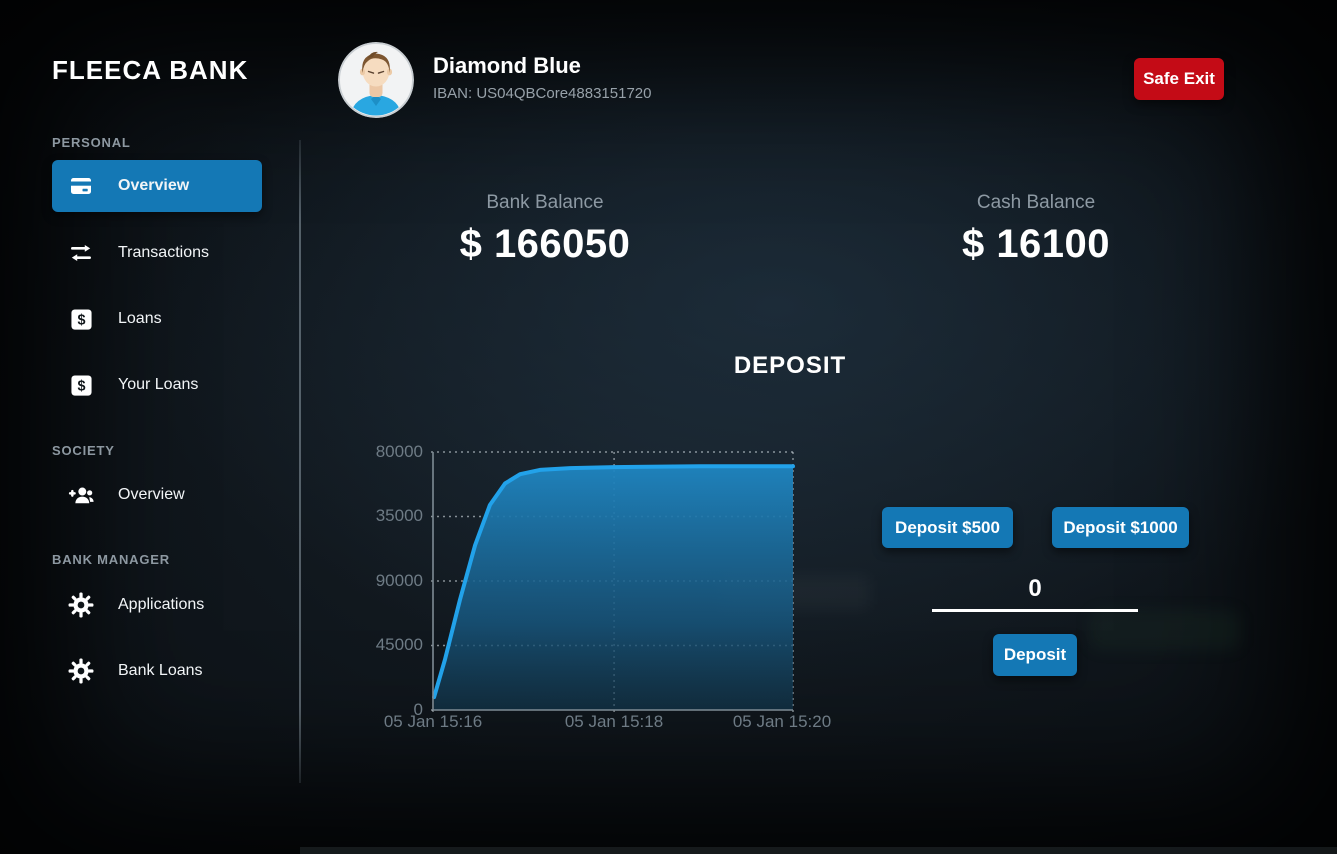 The height and width of the screenshot is (854, 1337). I want to click on sidebar-item-label: Loans, so click(140, 318).